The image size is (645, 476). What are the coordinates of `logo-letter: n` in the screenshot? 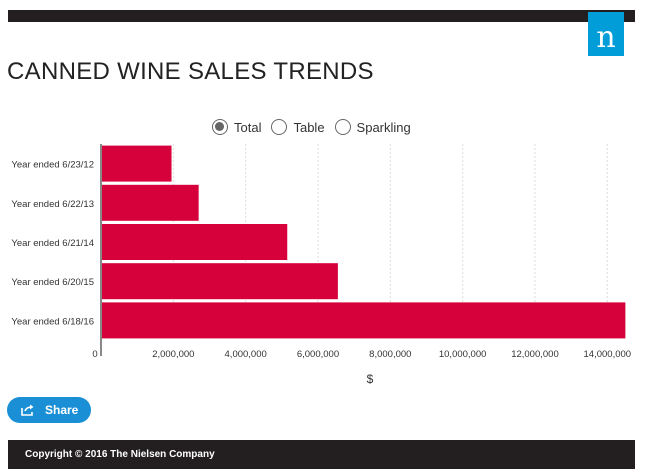 It's located at (606, 37).